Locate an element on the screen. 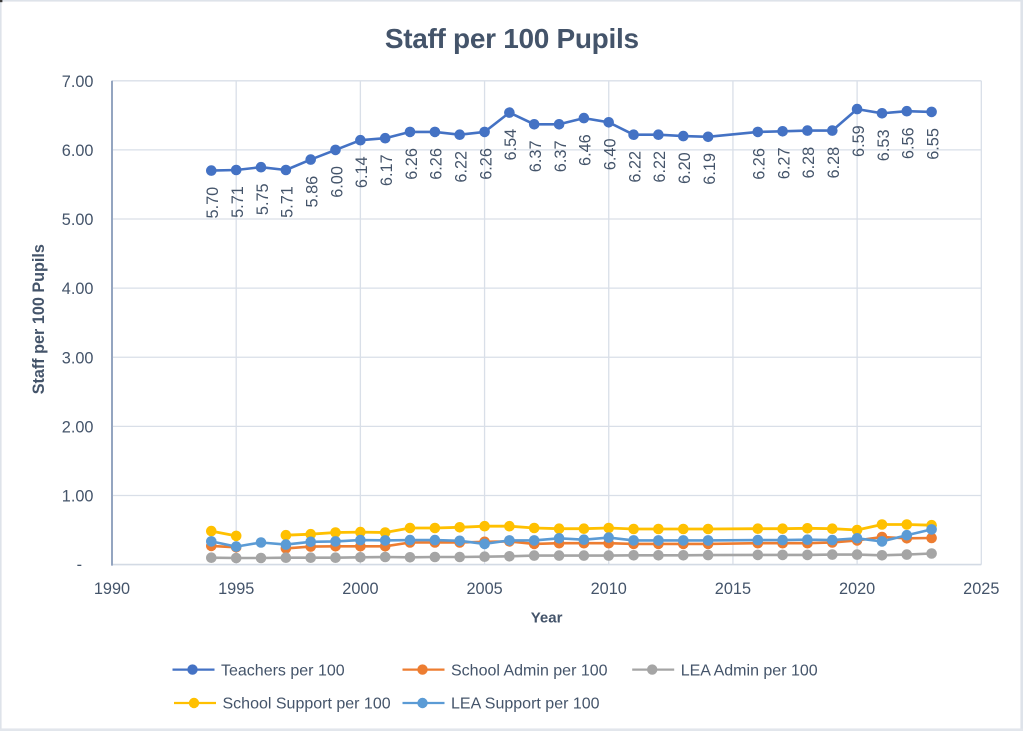 The image size is (1023, 731). svg-text: 2000 is located at coordinates (360, 589).